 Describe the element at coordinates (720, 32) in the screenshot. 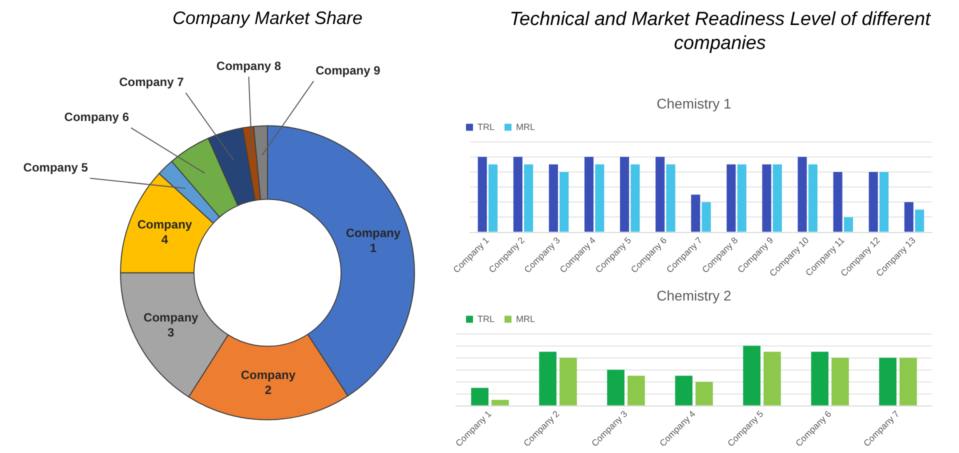

I see `text: Technical and Market Readiness Level of different companies` at that location.